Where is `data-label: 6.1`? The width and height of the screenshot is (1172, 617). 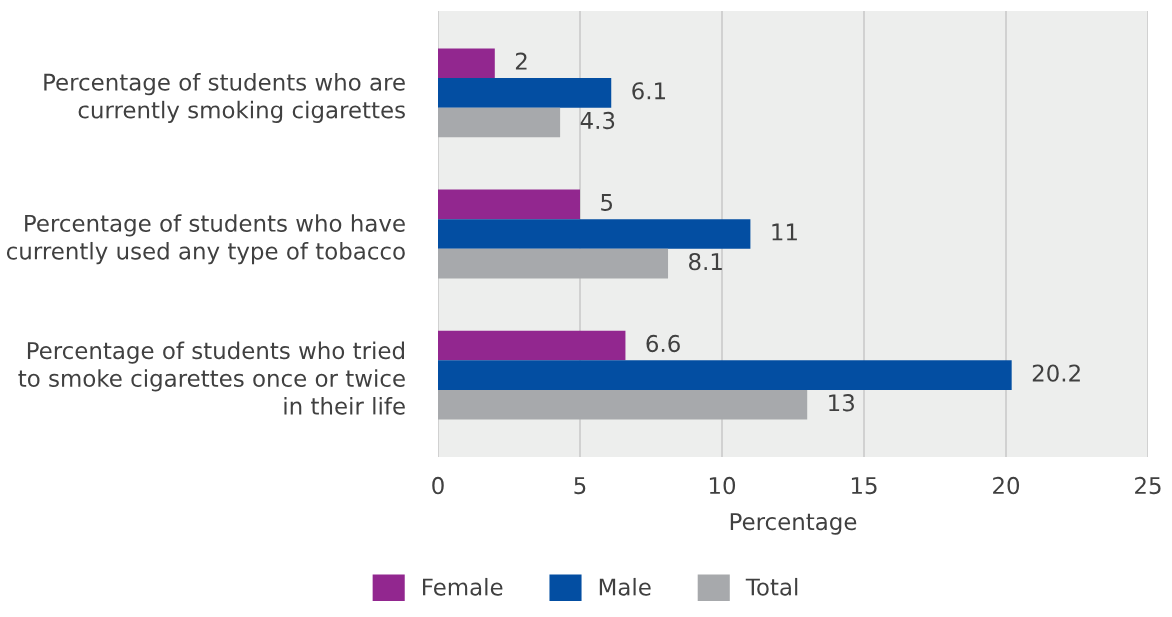 data-label: 6.1 is located at coordinates (649, 91).